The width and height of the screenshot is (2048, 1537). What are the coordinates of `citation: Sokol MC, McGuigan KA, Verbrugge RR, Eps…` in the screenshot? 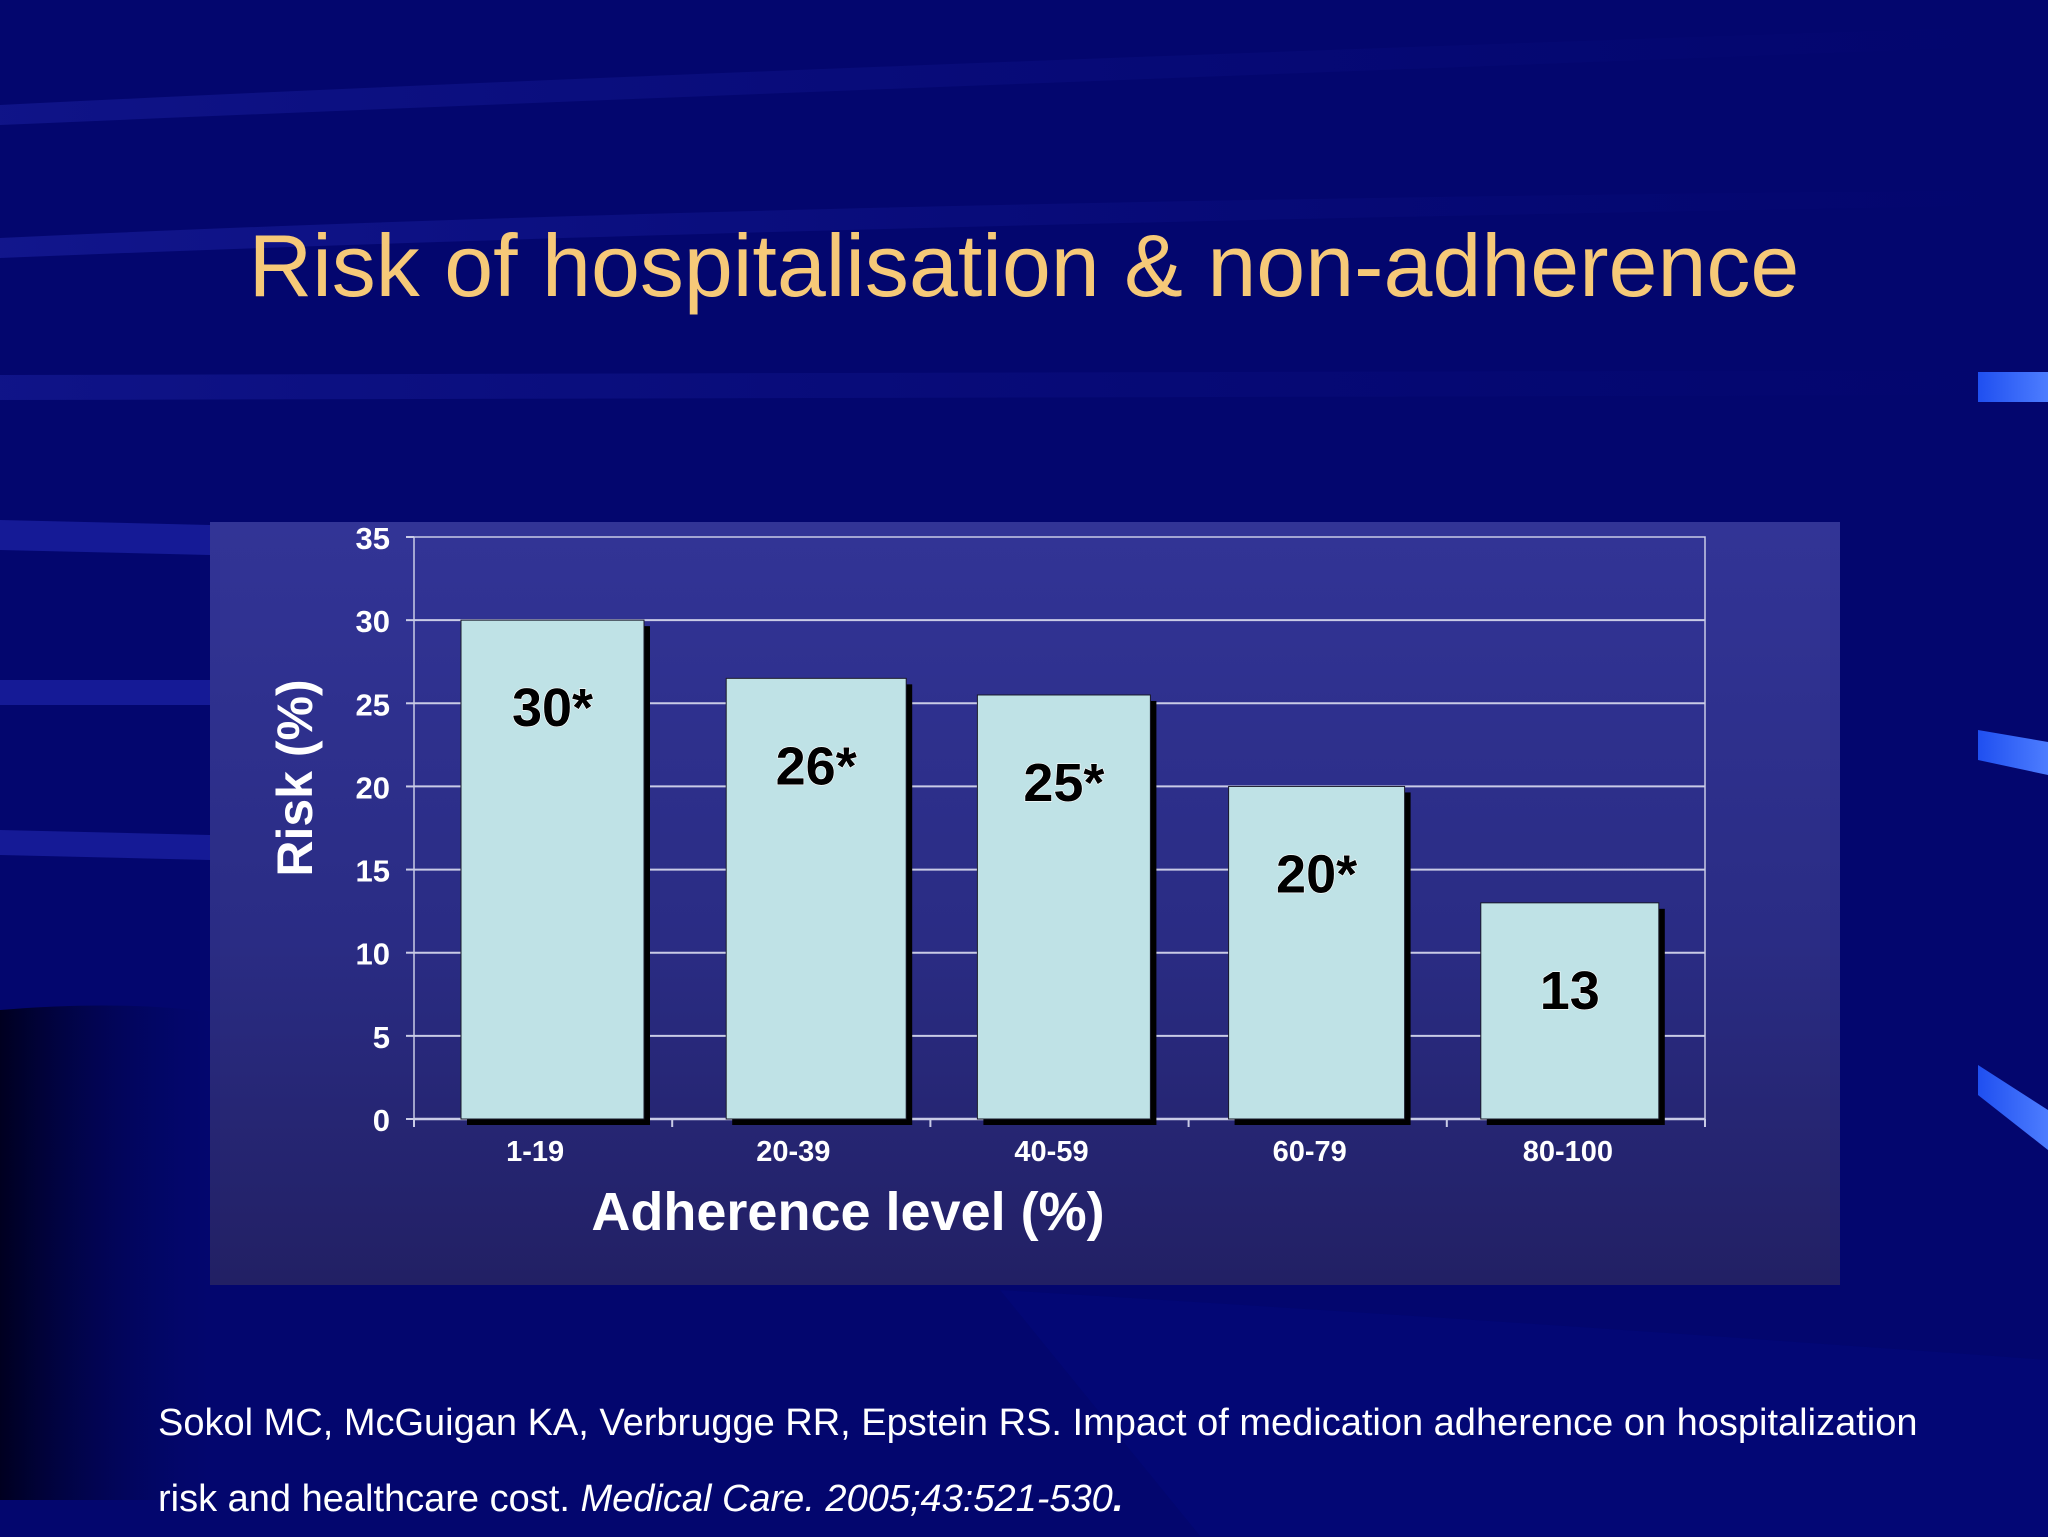 It's located at (1068, 1461).